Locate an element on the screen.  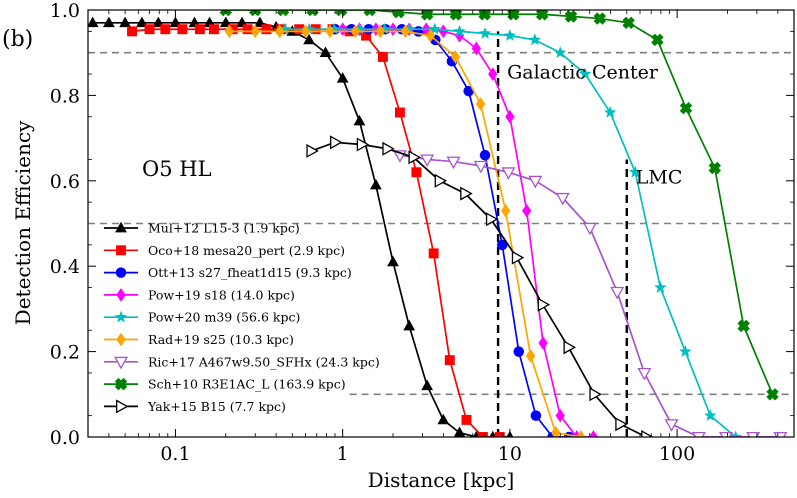
x-axis-label: Distance [kpc] is located at coordinates (441, 480).